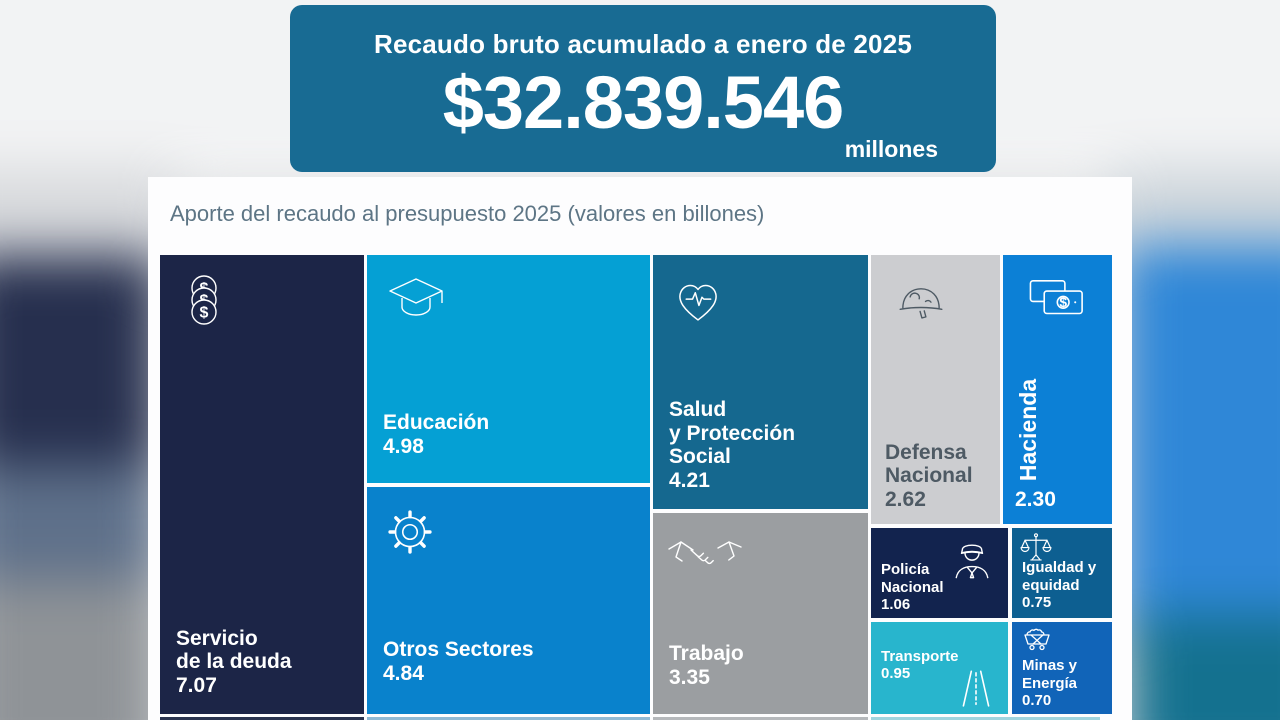  Describe the element at coordinates (760, 613) in the screenshot. I see `treemap-tile-trabajo: Trabajo 3.35` at that location.